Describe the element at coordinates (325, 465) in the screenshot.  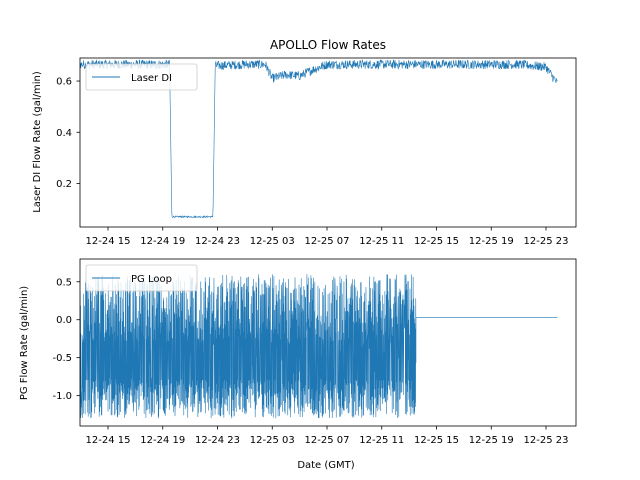
I see `bottom-x-axis-label: Date (GMT)` at that location.